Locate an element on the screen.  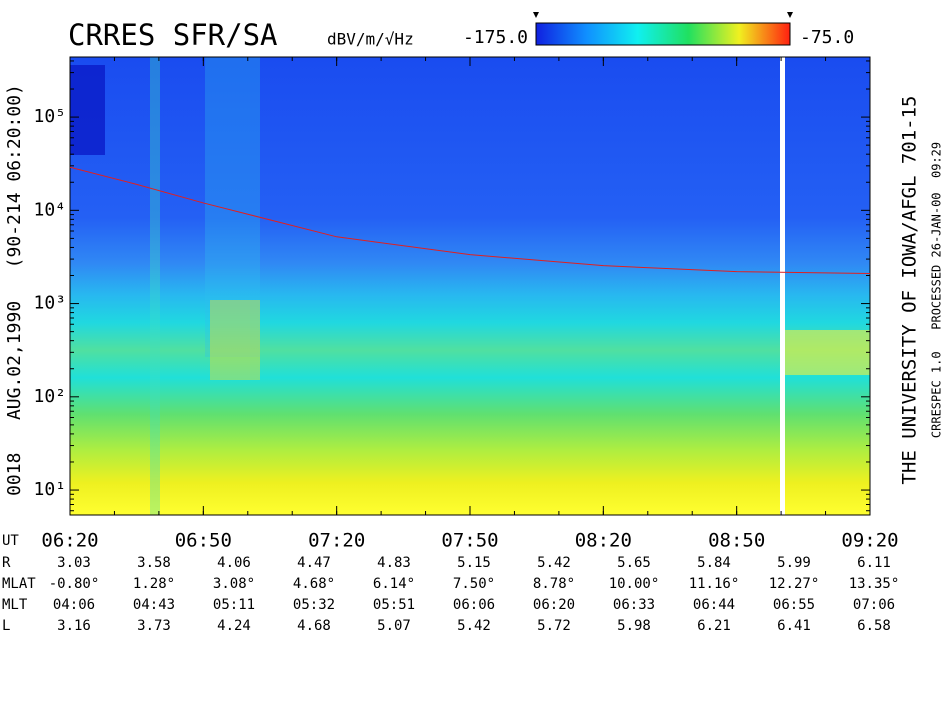
ephemeris-value: 06:20 is located at coordinates (554, 605).